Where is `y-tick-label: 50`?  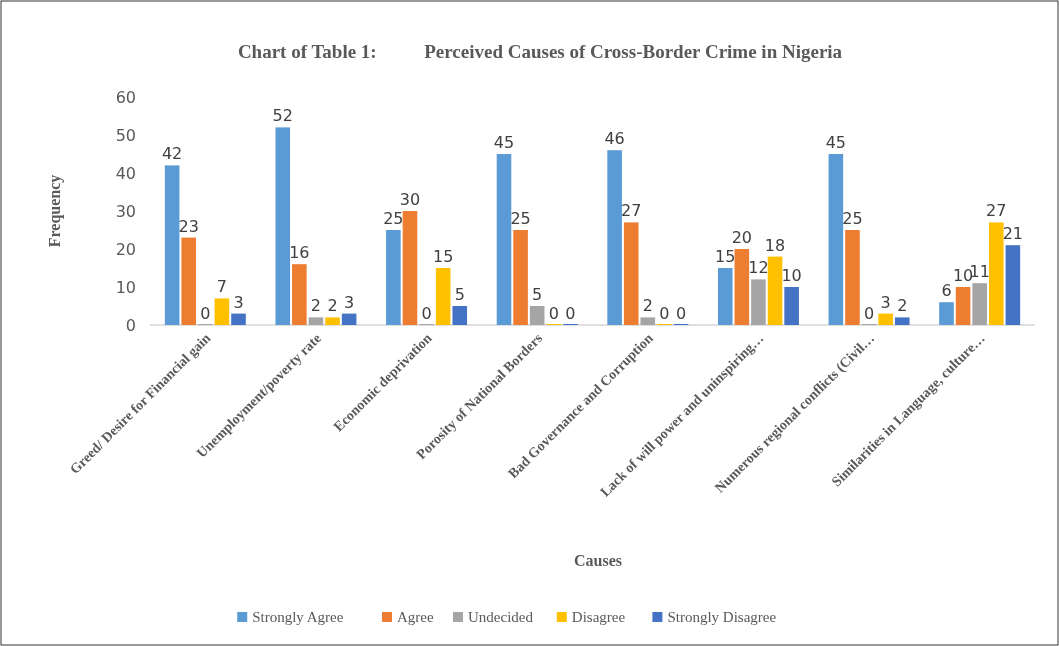 y-tick-label: 50 is located at coordinates (125, 135).